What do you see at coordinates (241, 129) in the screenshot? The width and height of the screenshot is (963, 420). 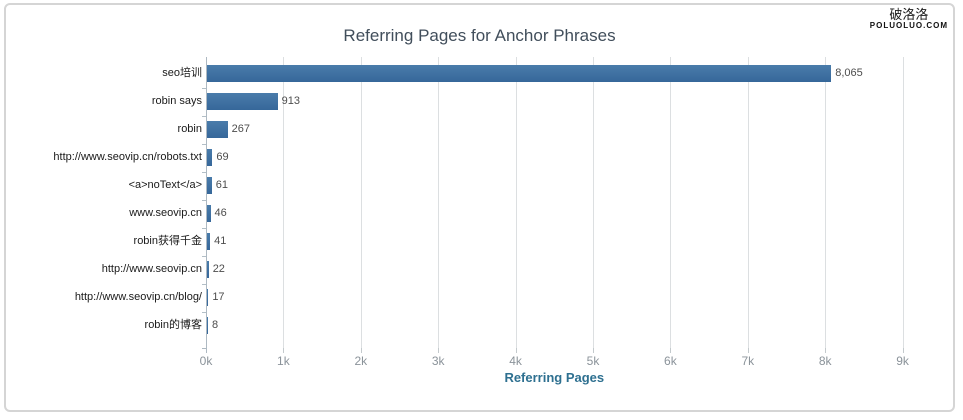 I see `bar-value-label: 267` at bounding box center [241, 129].